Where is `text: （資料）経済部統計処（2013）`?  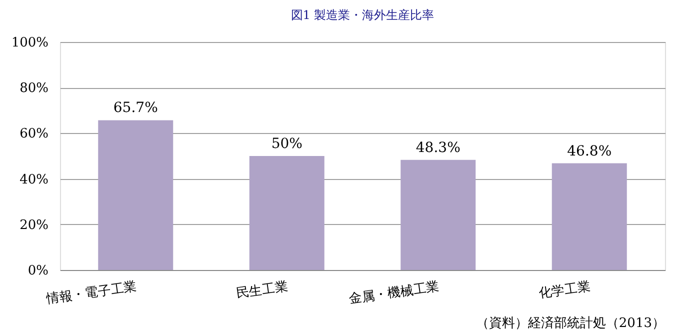 text: （資料）経済部統計処（2013） is located at coordinates (570, 323).